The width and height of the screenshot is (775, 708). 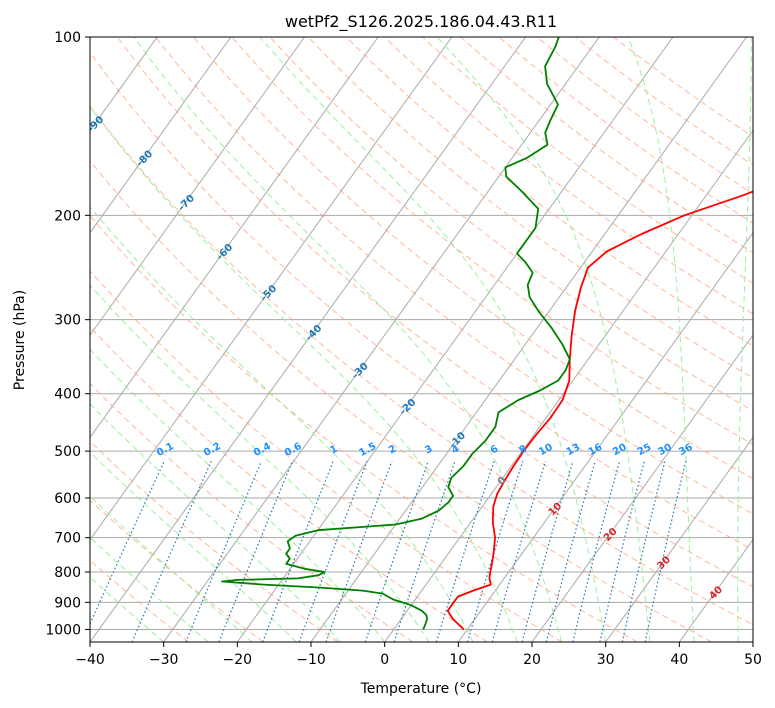 I want to click on moist-adiabat--6, so click(x=215, y=522).